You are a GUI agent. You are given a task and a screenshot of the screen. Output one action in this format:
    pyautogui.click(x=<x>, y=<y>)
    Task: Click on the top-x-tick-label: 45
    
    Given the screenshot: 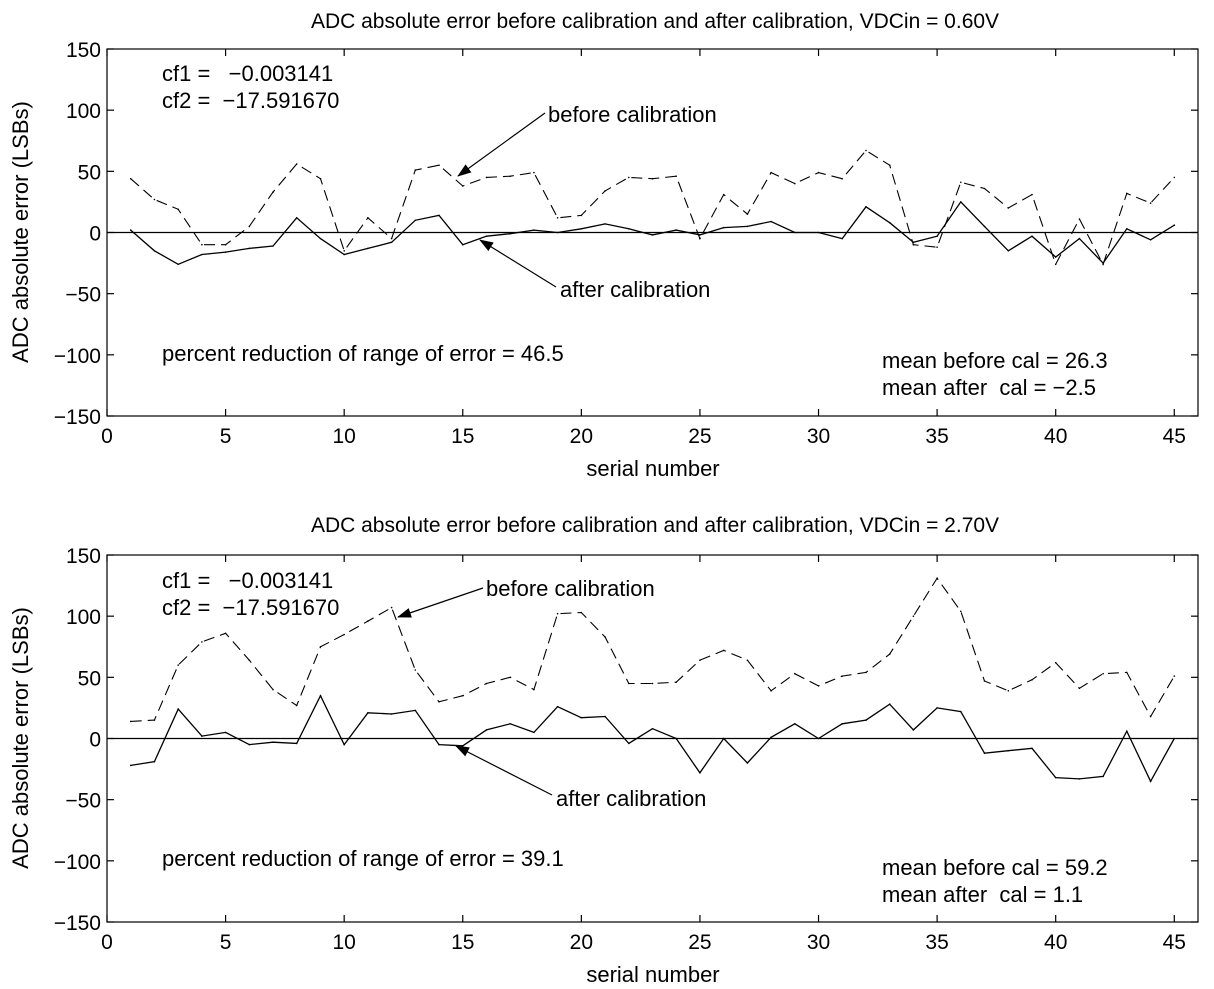 What is the action you would take?
    pyautogui.click(x=1174, y=436)
    